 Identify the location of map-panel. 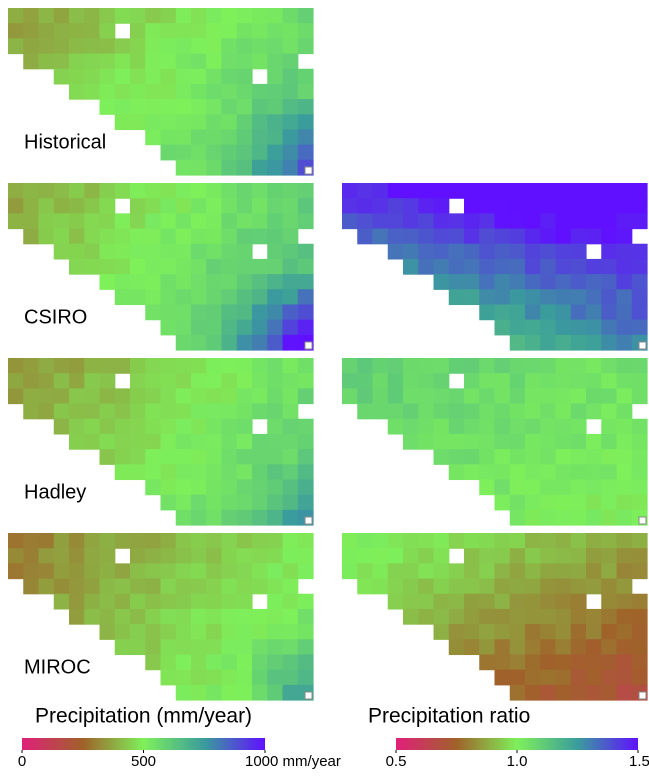
(495, 617).